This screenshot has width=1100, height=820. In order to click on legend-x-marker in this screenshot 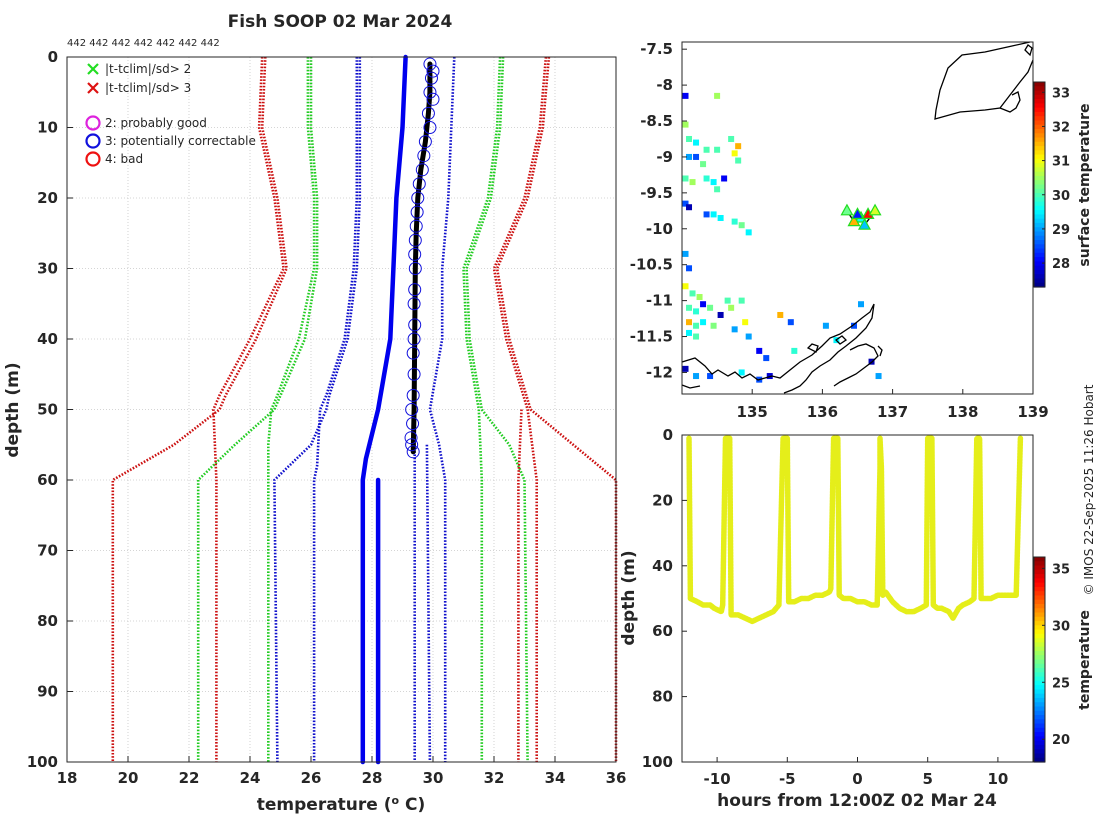, I will do `click(93, 69)`.